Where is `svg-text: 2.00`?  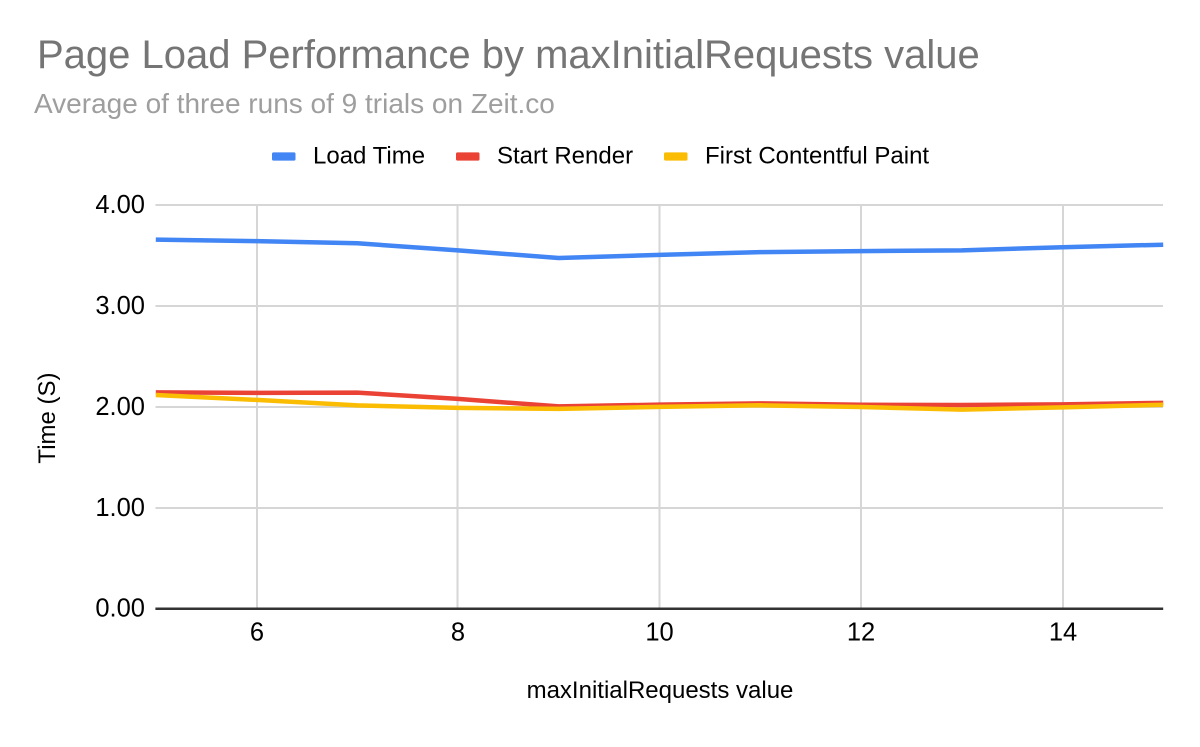 svg-text: 2.00 is located at coordinates (120, 407).